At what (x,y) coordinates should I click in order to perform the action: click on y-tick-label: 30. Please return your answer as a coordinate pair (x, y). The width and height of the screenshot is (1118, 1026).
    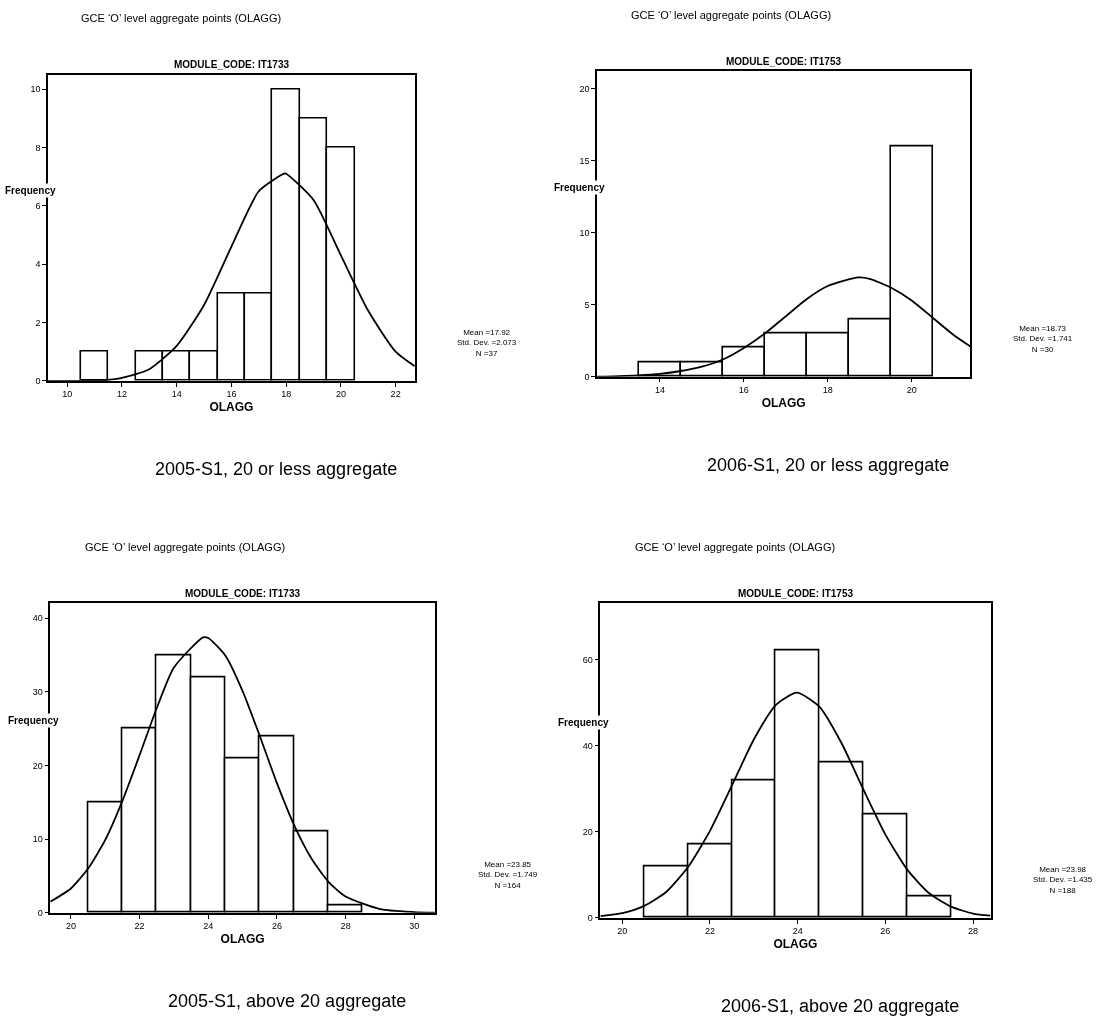
    Looking at the image, I should click on (37, 691).